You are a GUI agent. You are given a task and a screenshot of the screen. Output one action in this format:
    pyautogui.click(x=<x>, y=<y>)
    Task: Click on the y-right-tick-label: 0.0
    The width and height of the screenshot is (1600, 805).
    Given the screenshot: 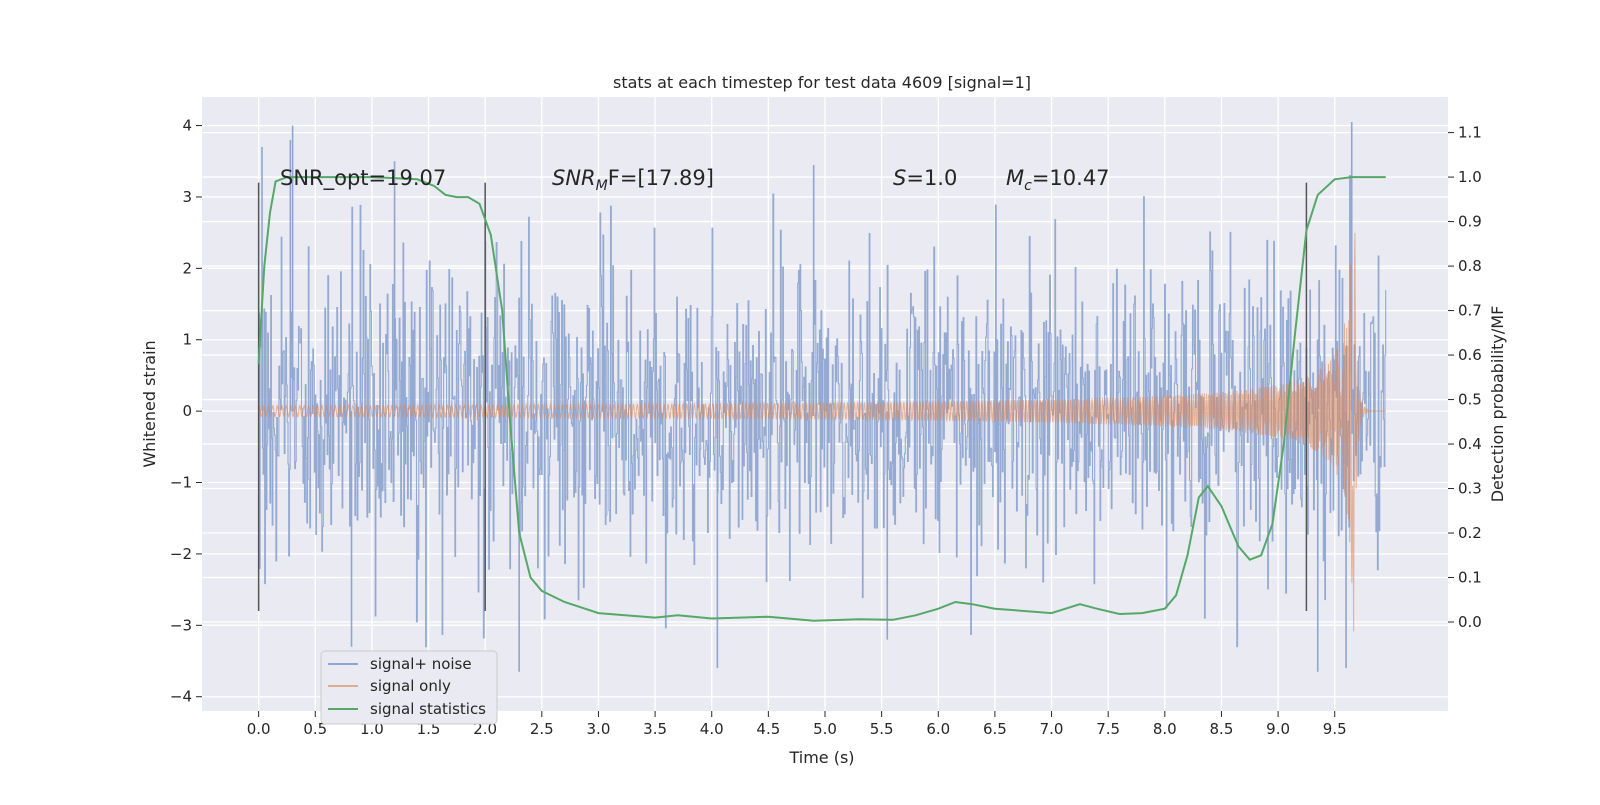 What is the action you would take?
    pyautogui.click(x=1470, y=622)
    